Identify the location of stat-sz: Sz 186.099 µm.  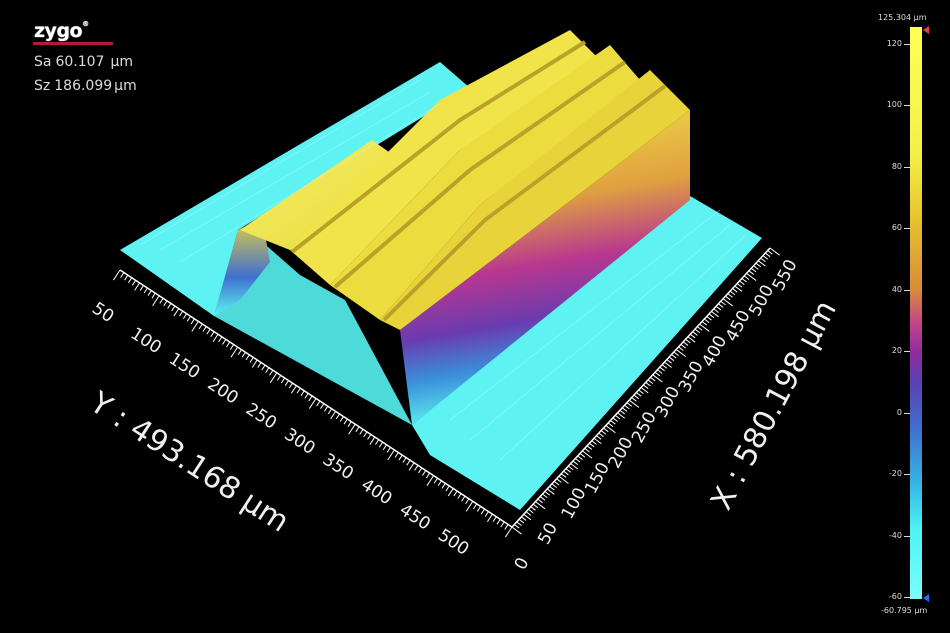
(85, 86).